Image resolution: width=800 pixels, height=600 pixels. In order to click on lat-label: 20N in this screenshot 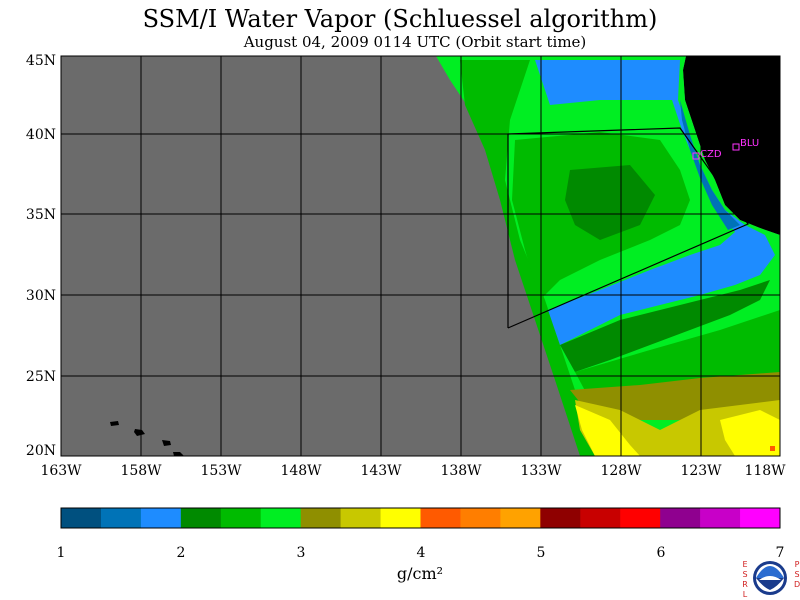, I will do `click(40, 451)`.